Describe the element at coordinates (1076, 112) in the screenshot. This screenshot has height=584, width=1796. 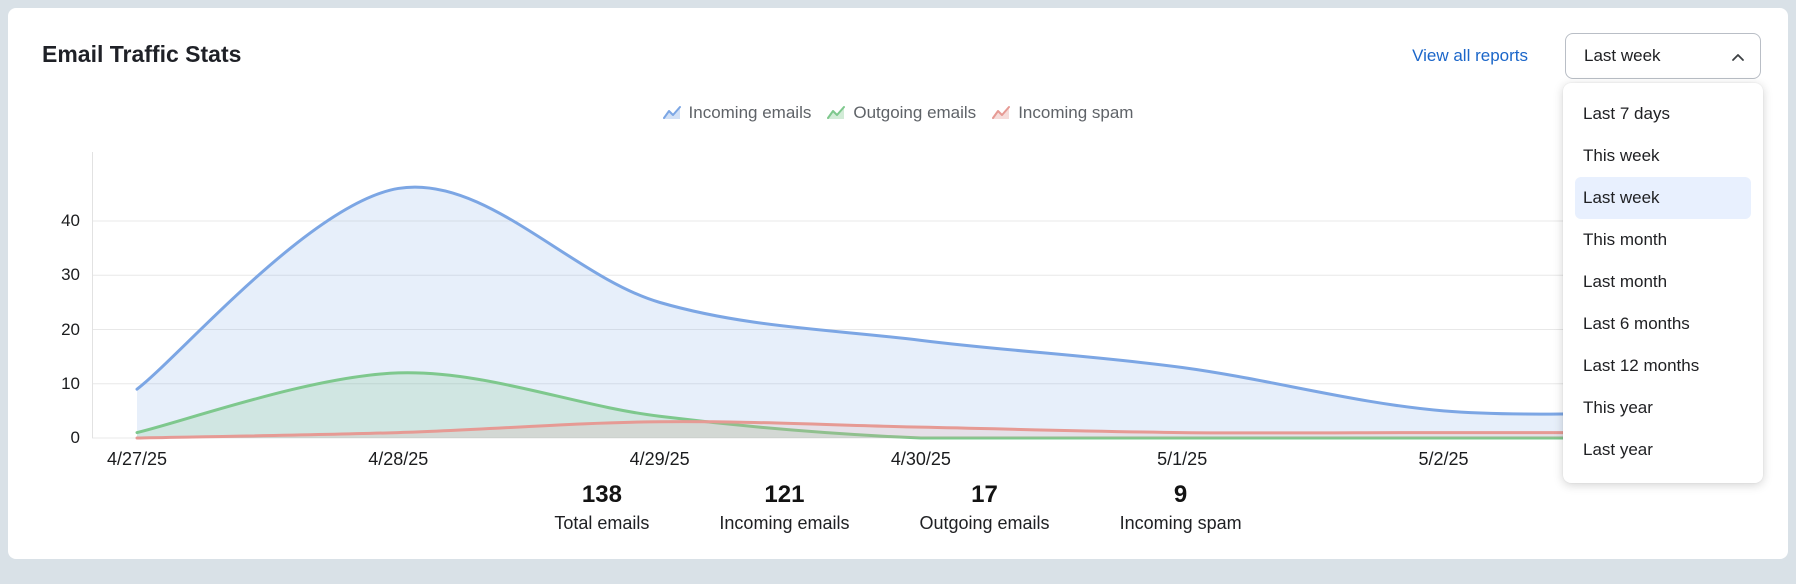
I see `legend-item-label: Incoming spam` at that location.